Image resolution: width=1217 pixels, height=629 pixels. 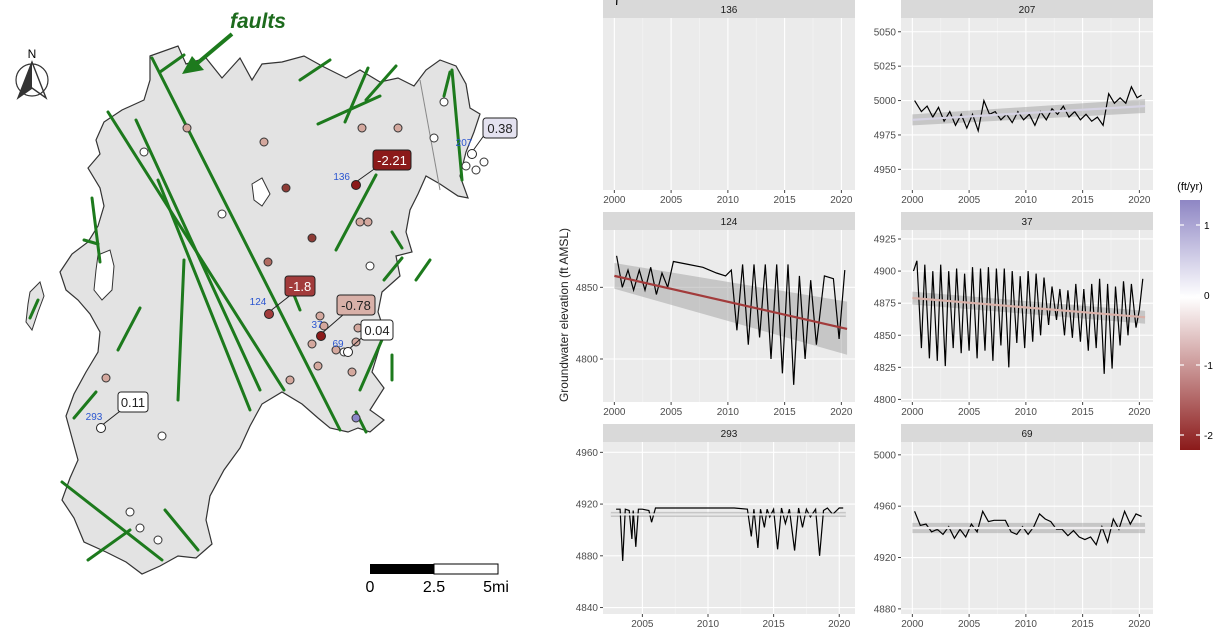 I want to click on panel-124: 124 2000 2005 2010 2015 2020 4850 4800, so click(x=715, y=315).